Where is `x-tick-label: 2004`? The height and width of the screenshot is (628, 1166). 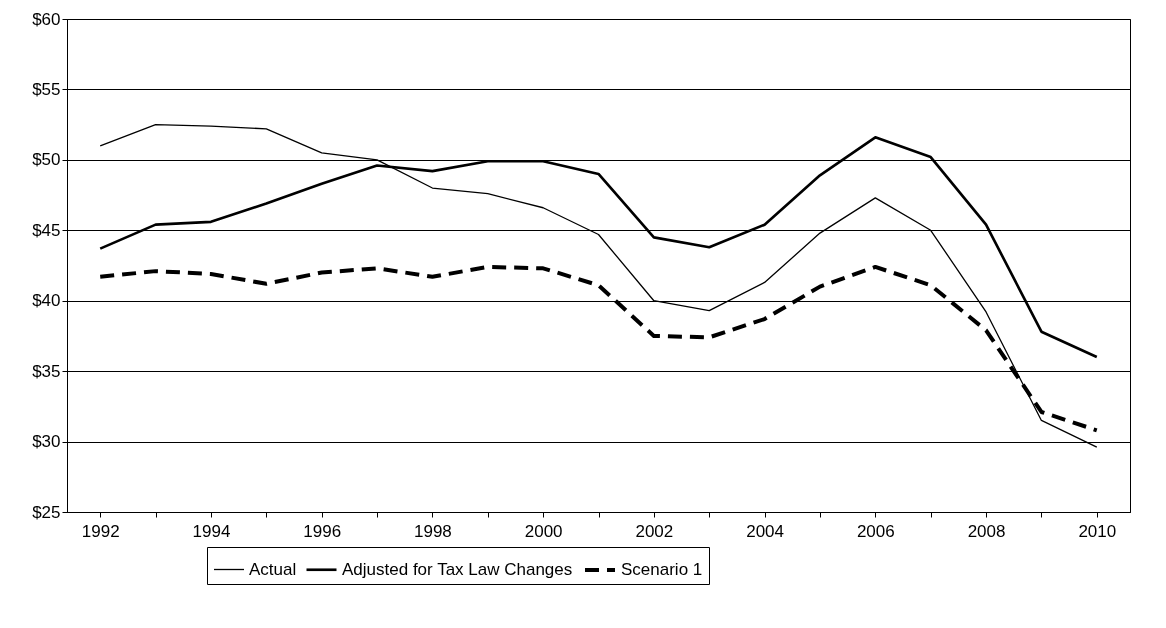
x-tick-label: 2004 is located at coordinates (765, 531).